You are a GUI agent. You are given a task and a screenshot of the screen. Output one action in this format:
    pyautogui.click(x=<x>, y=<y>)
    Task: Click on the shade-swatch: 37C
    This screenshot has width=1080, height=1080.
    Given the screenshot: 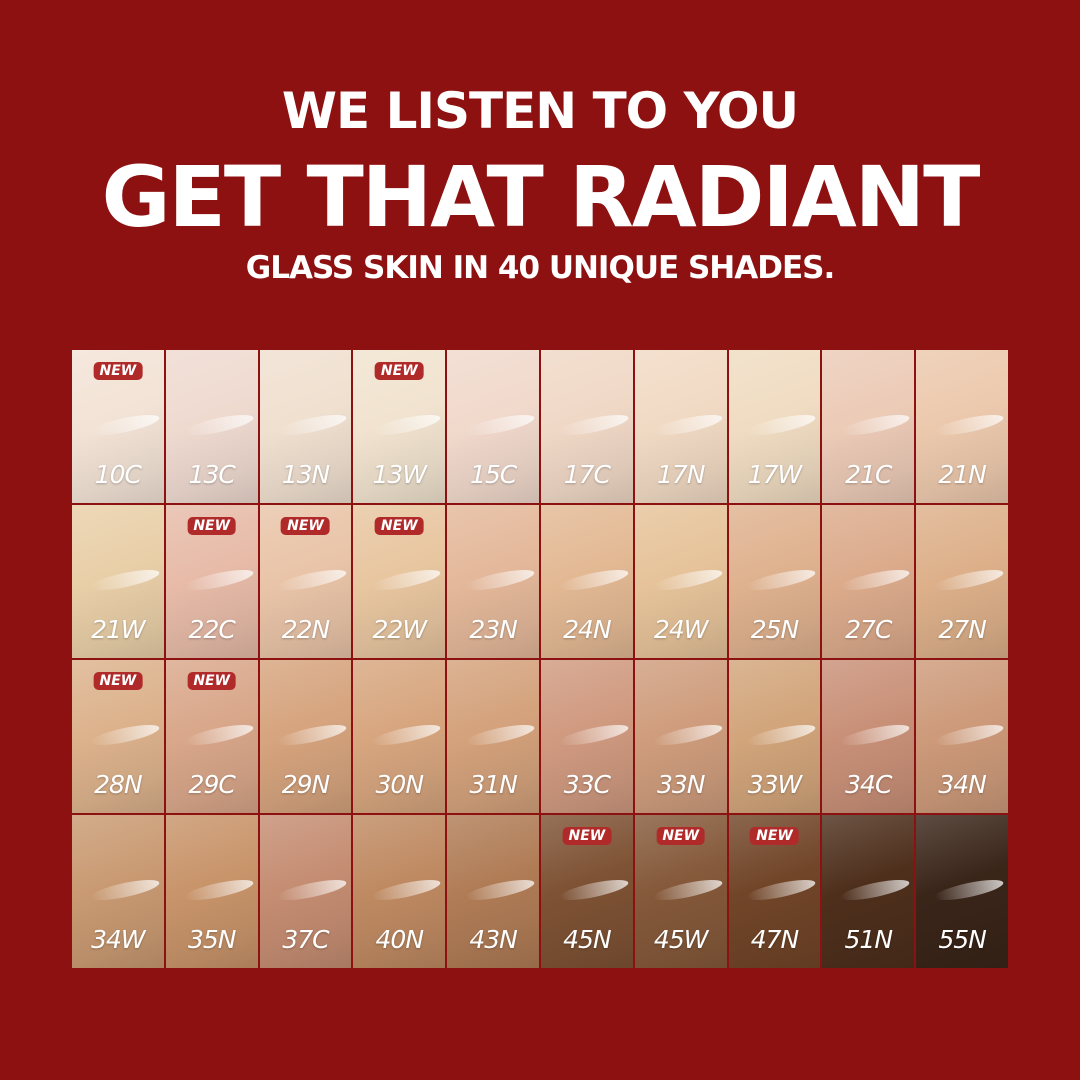 What is the action you would take?
    pyautogui.click(x=305, y=891)
    